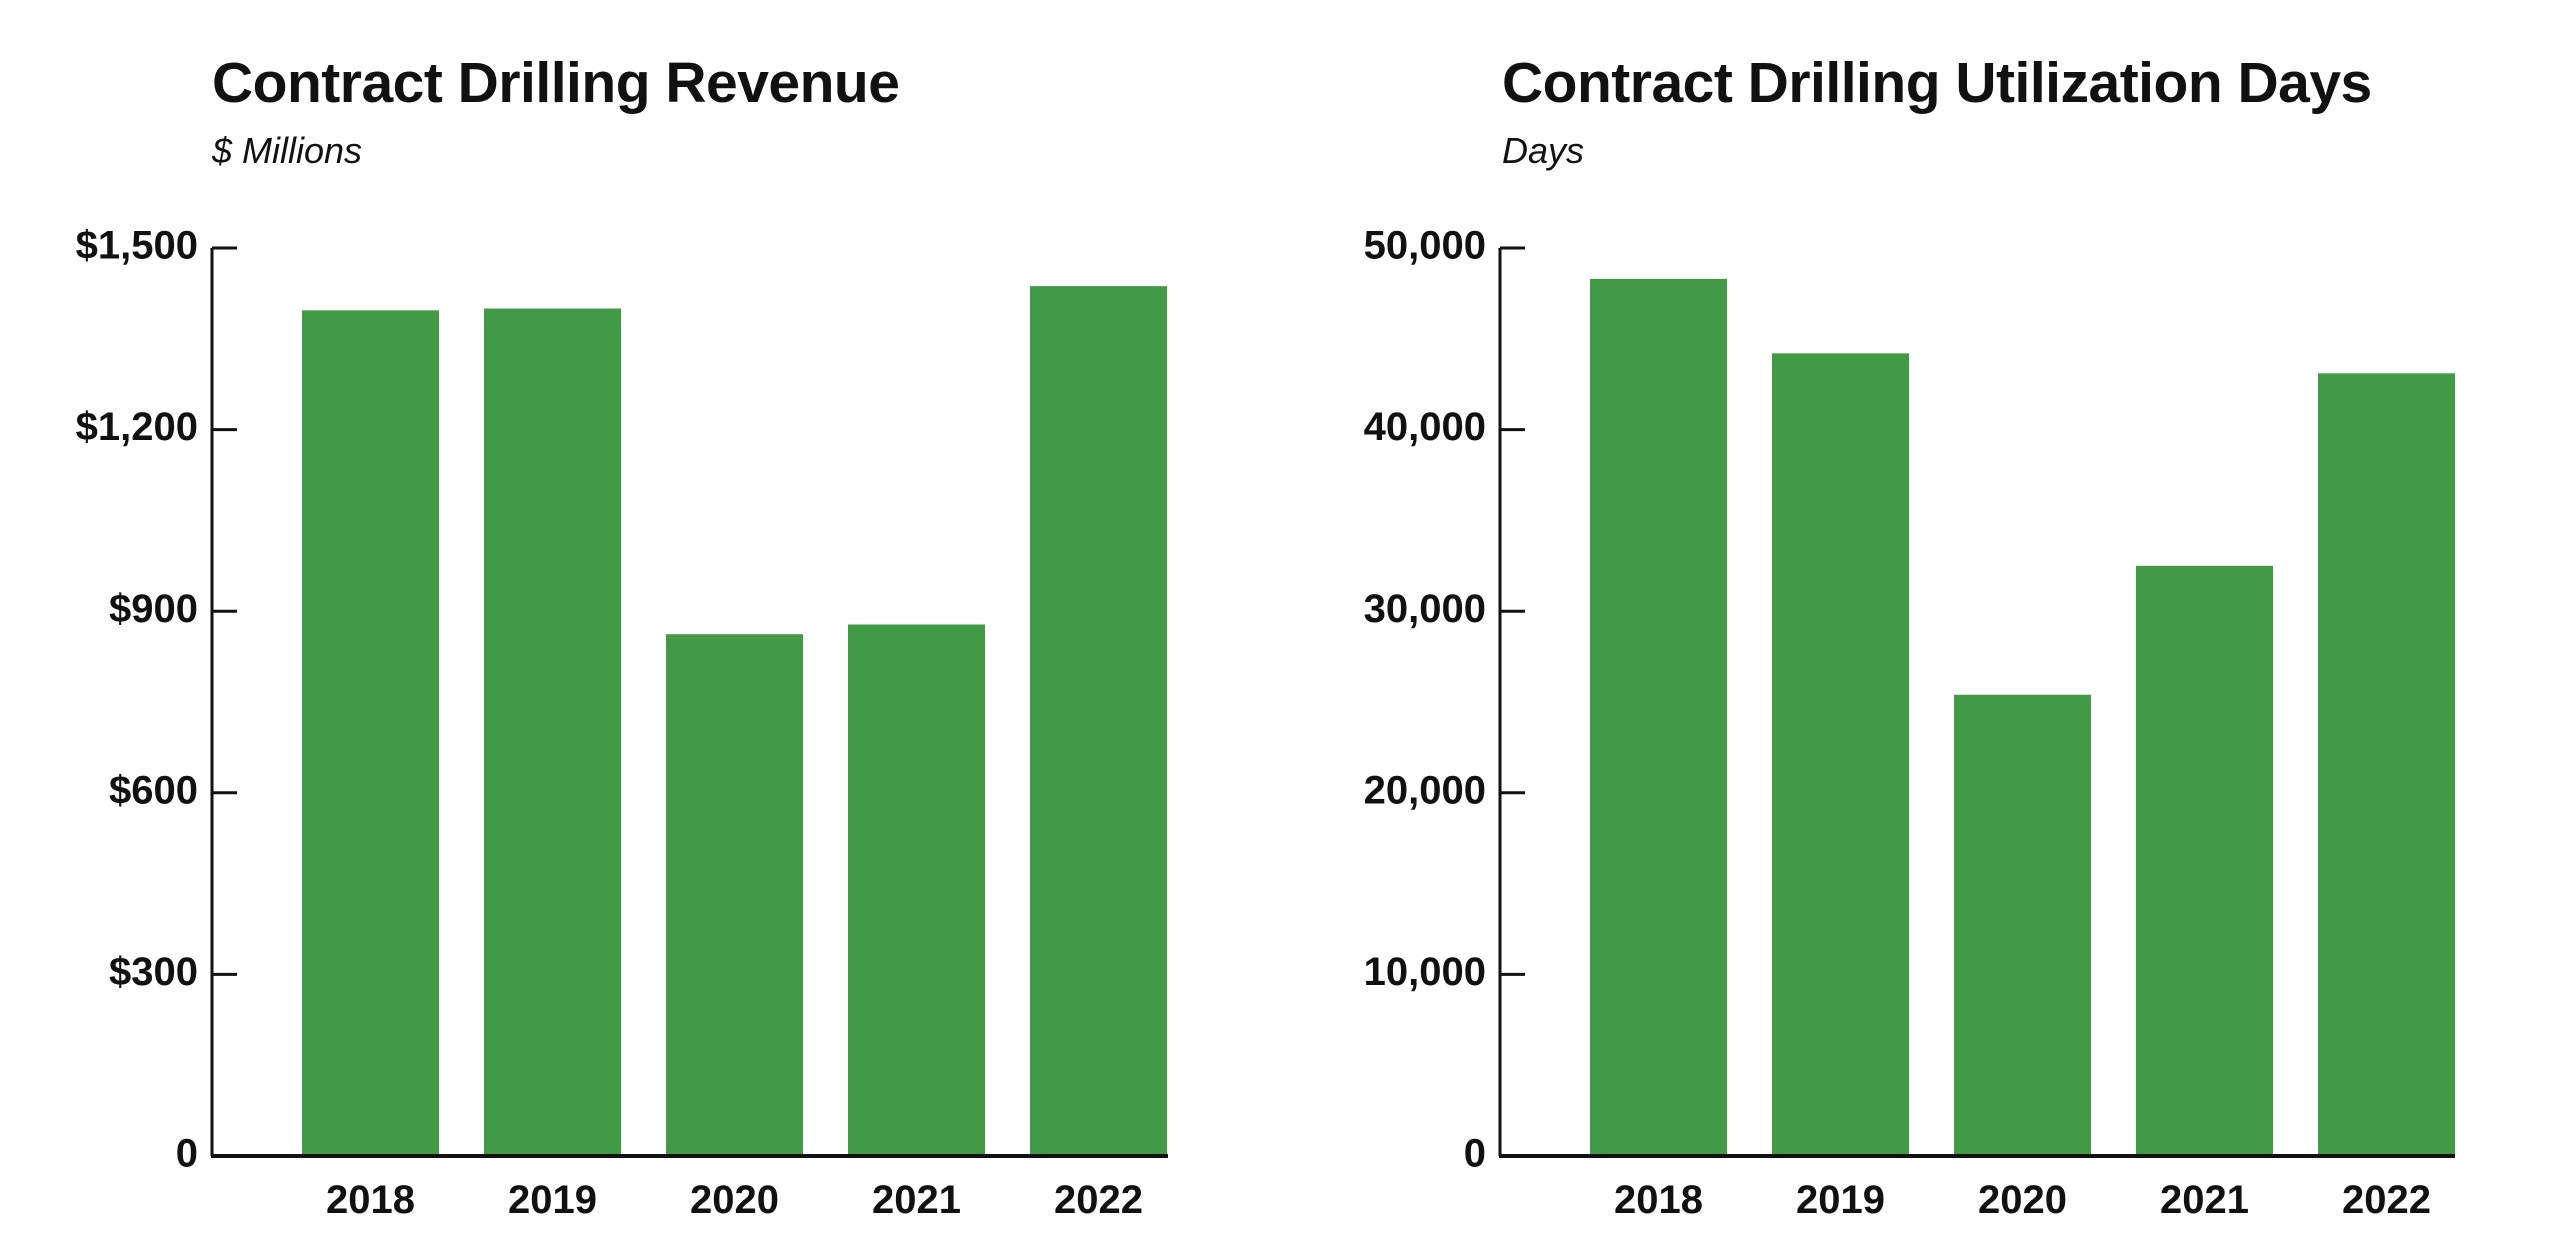  Describe the element at coordinates (1425, 790) in the screenshot. I see `days-y-tick-label: 20,000` at that location.